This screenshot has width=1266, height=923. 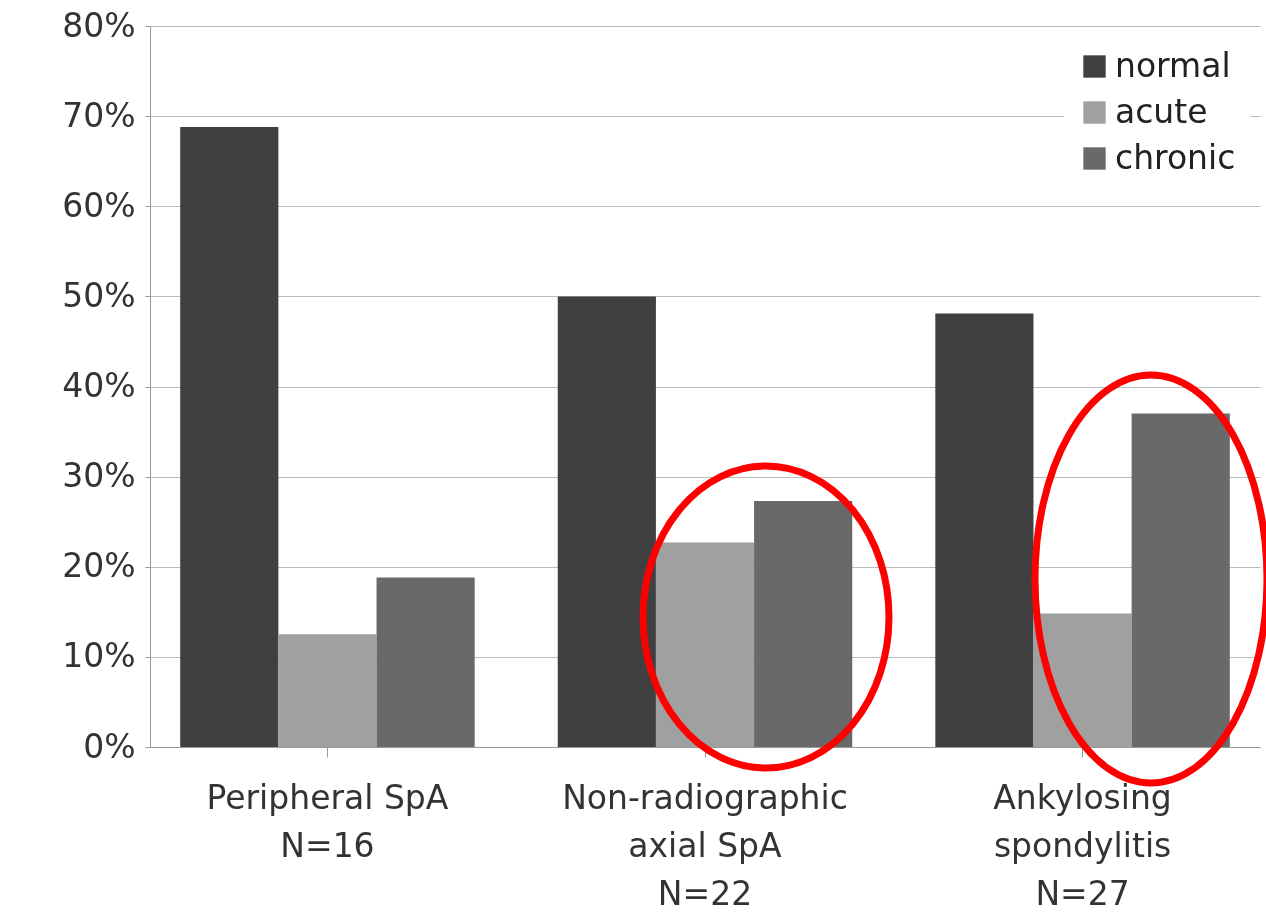 I want to click on legend-label: normal, so click(x=1173, y=65).